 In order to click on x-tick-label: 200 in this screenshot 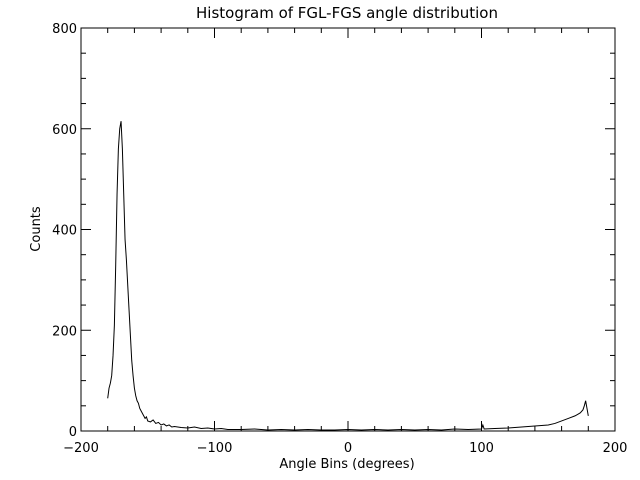, I will do `click(615, 448)`.